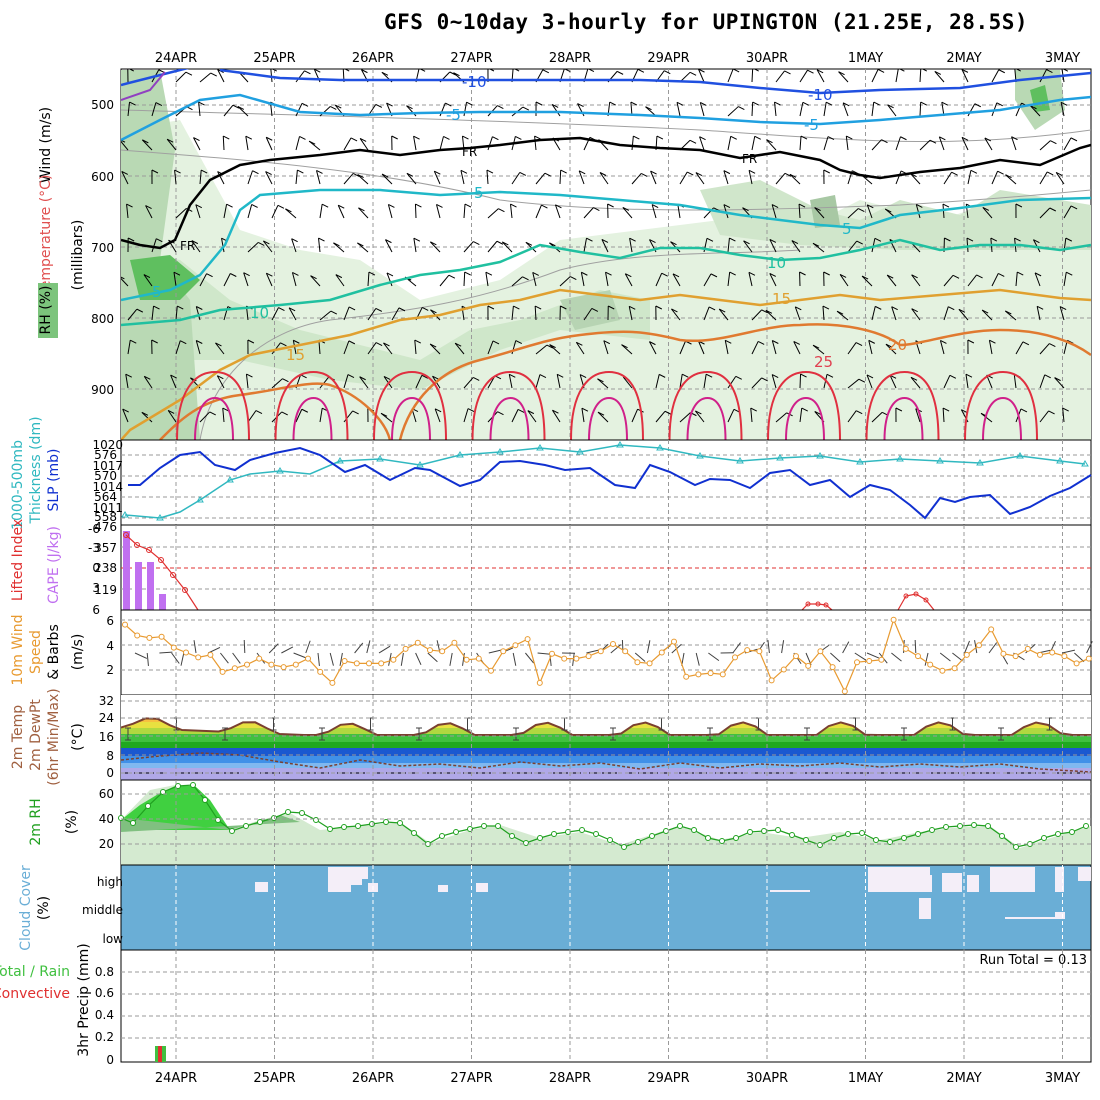 The height and width of the screenshot is (1100, 1100). What do you see at coordinates (176, 58) in the screenshot?
I see `date-label: 24APR` at bounding box center [176, 58].